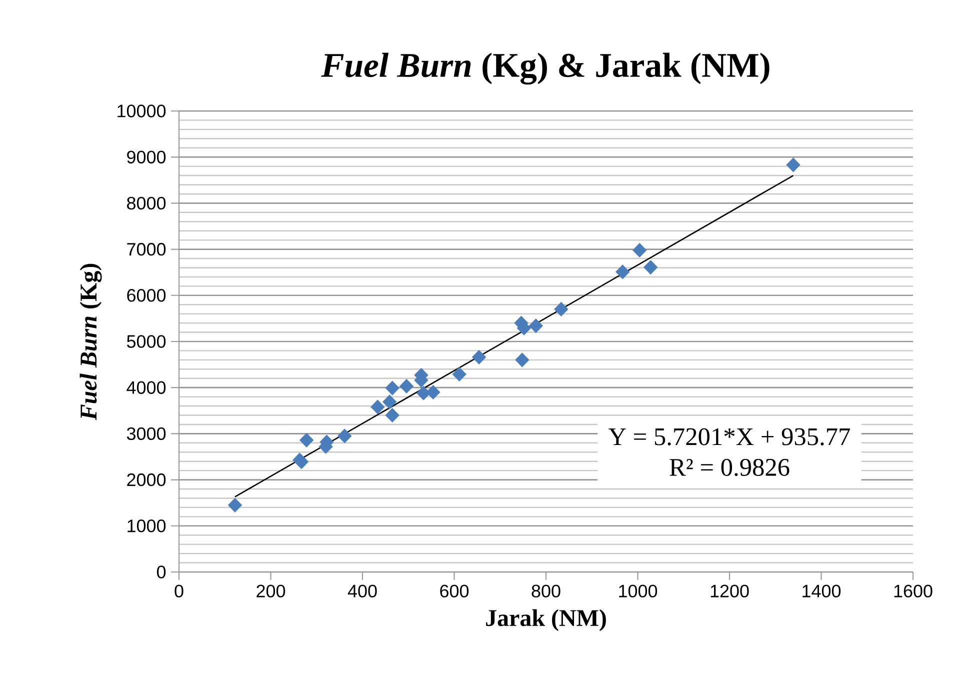  I want to click on y-tick-label: 9000, so click(146, 157).